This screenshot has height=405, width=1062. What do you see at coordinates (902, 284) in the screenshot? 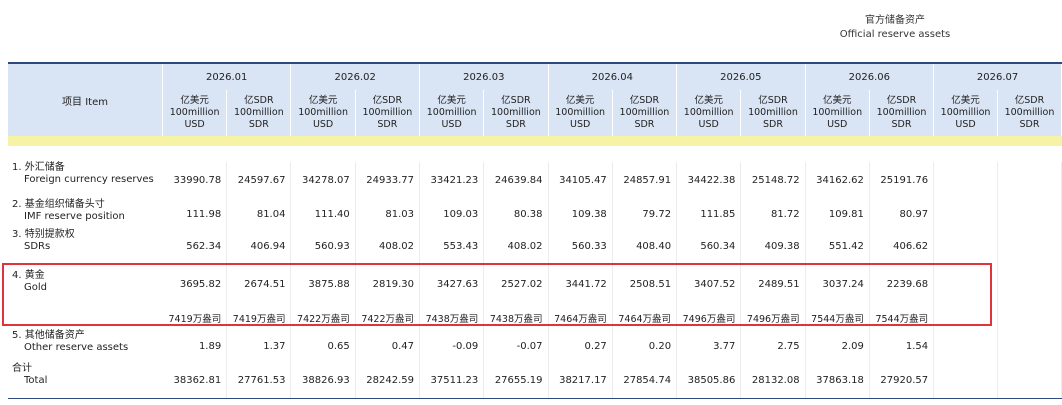
I see `value-cell: 2239.68` at bounding box center [902, 284].